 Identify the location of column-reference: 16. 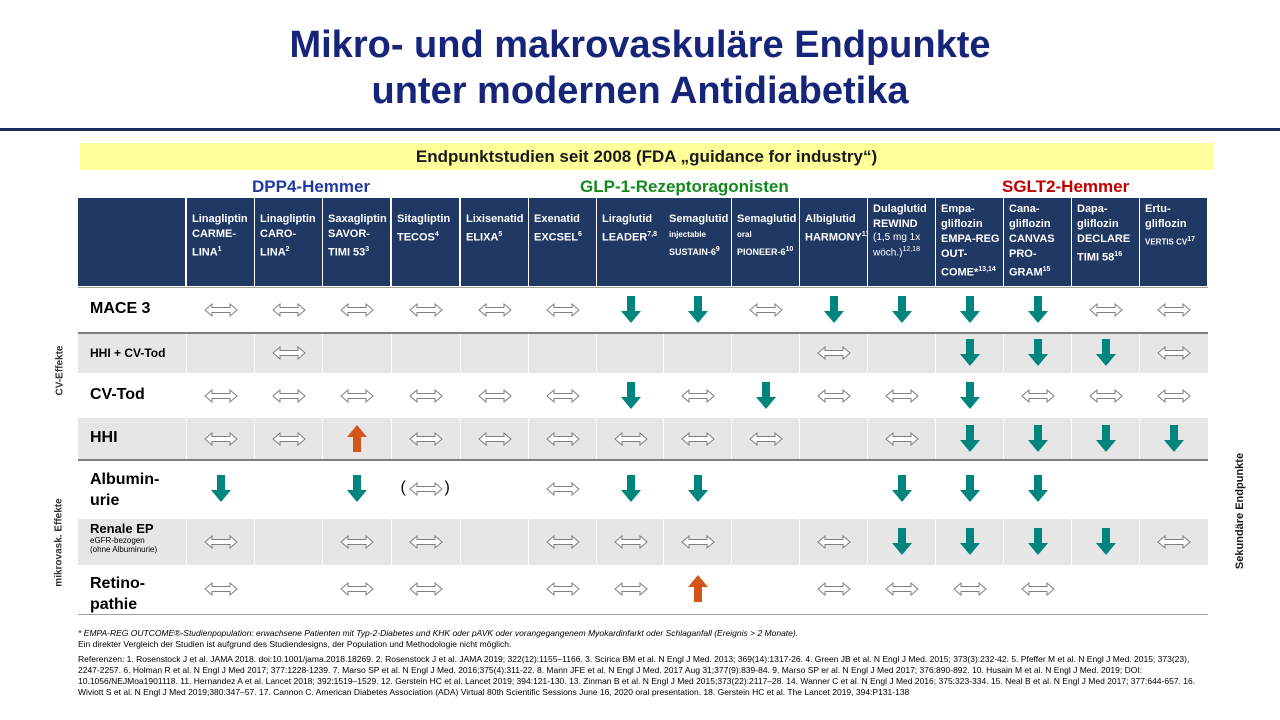
(1118, 254).